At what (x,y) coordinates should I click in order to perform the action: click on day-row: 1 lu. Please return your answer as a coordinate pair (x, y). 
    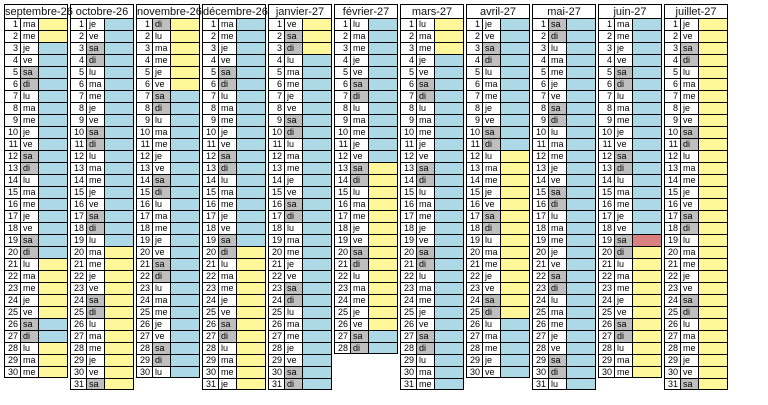
    Looking at the image, I should click on (366, 24).